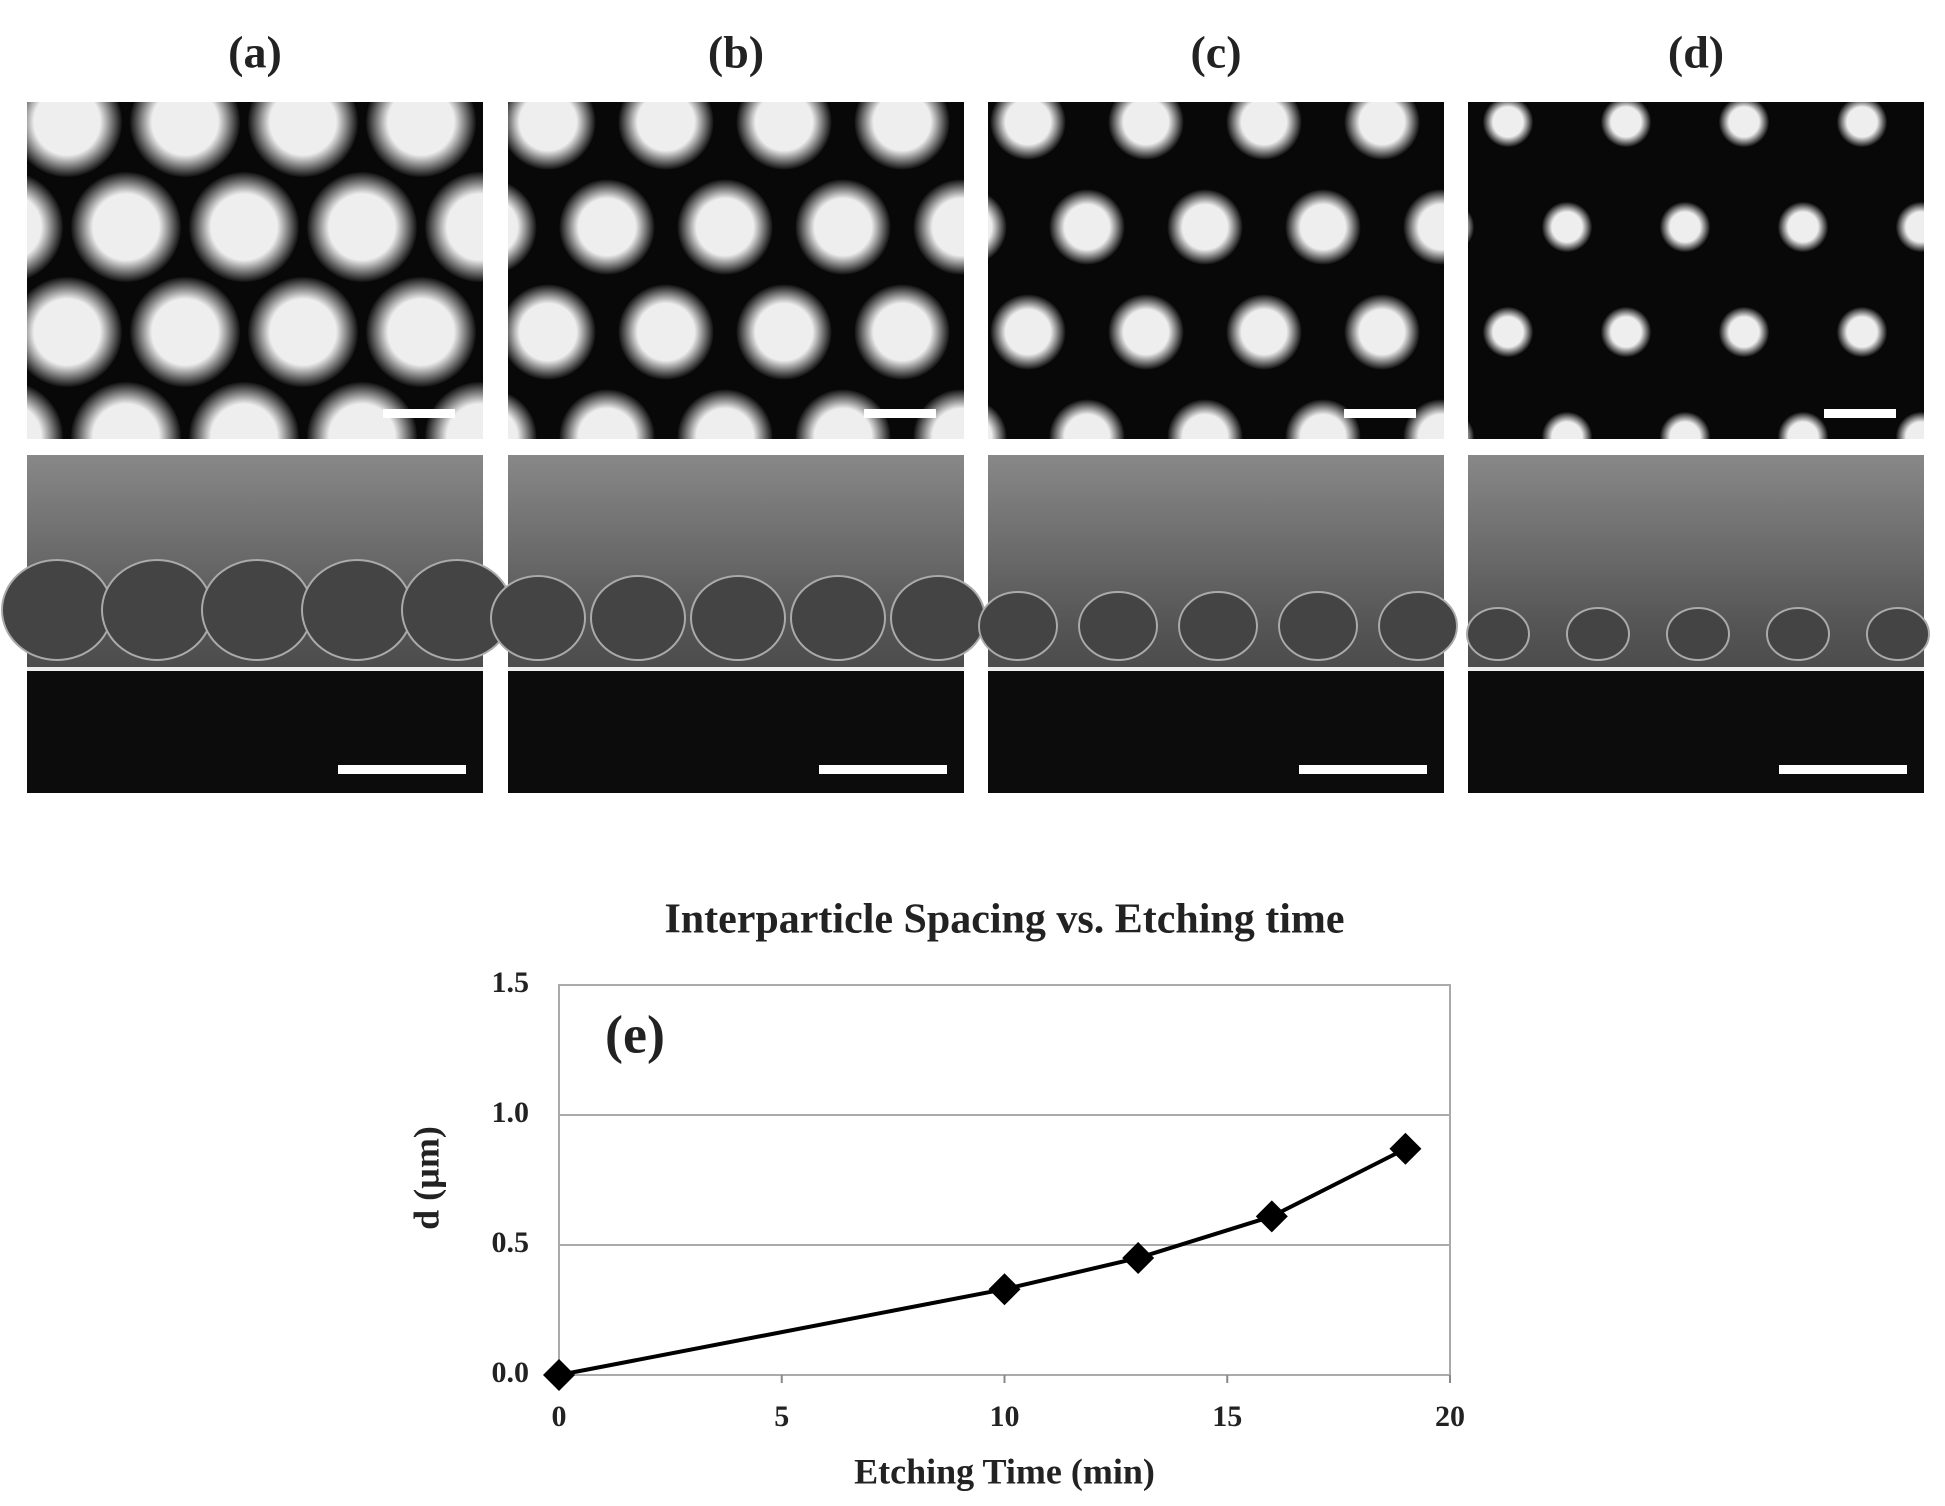 This screenshot has height=1506, width=1945. I want to click on x-tick-label: 10, so click(1005, 1416).